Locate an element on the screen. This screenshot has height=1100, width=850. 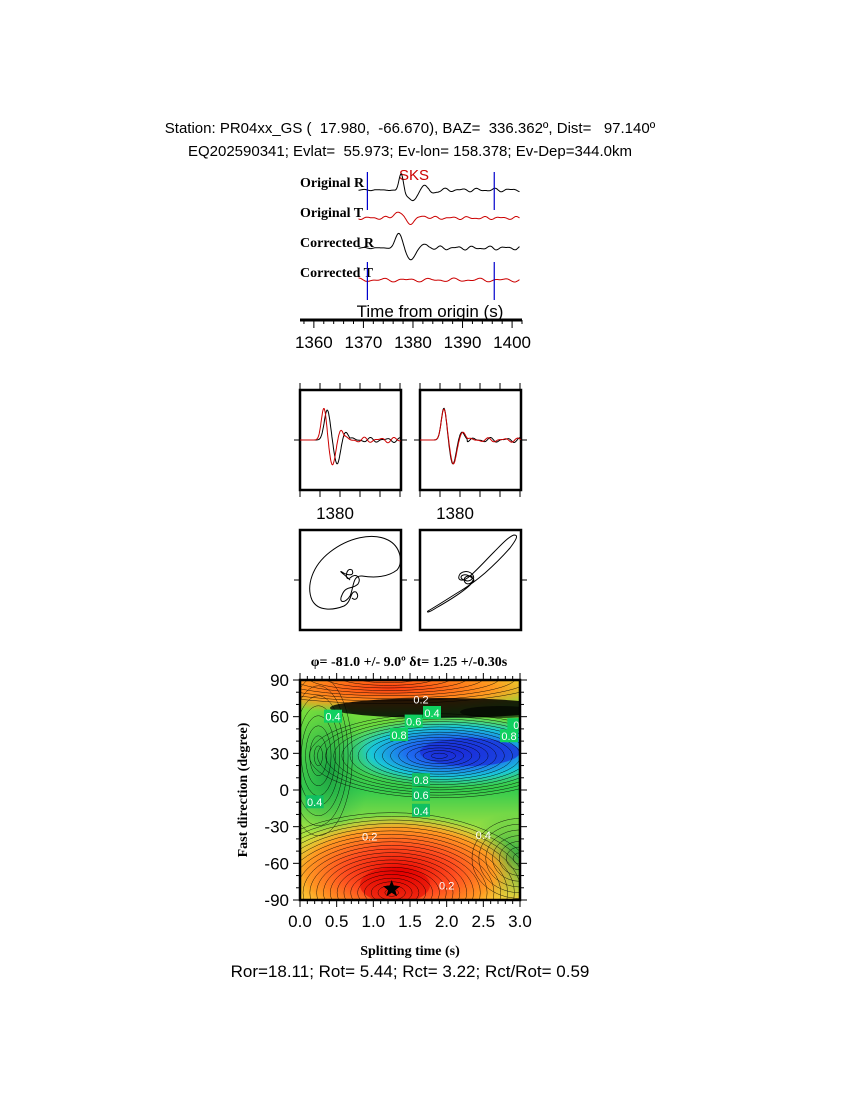
time-tick-label: 1360 is located at coordinates (314, 342).